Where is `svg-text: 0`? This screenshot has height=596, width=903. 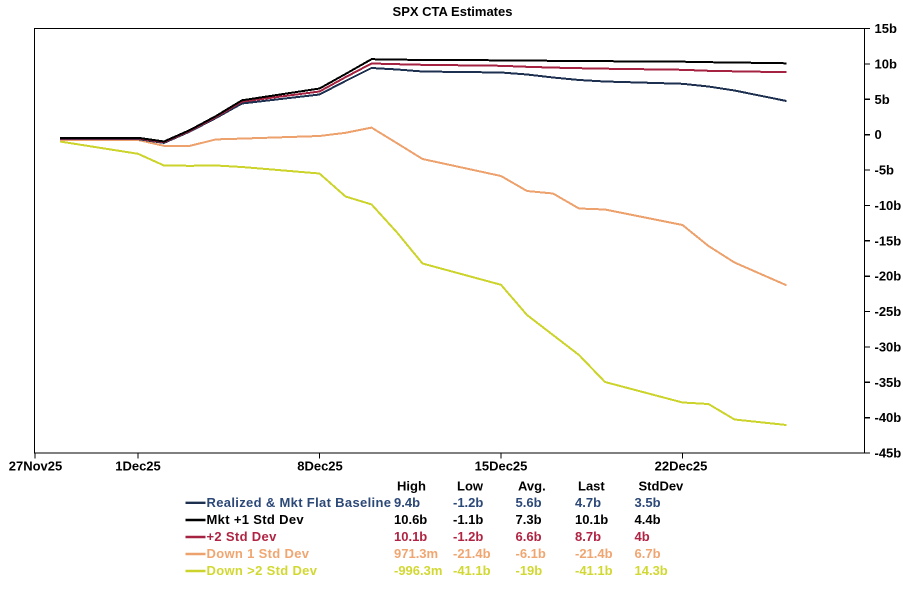 svg-text: 0 is located at coordinates (878, 134).